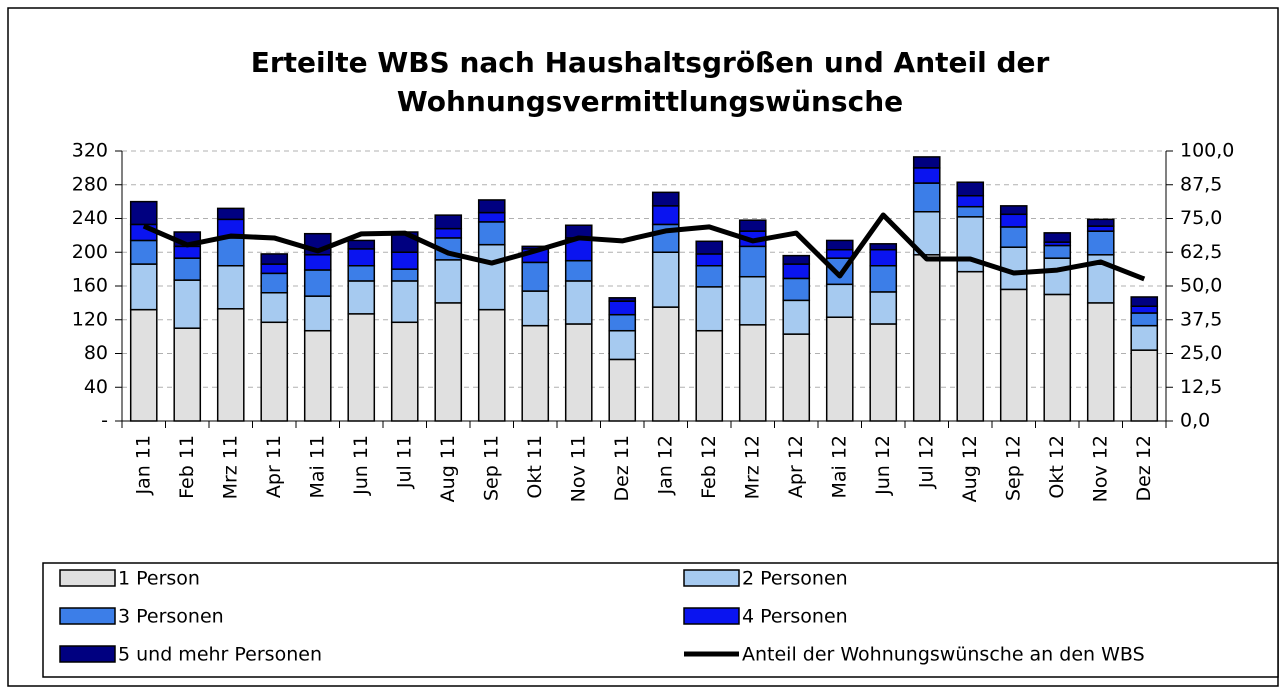 The image size is (1279, 689). I want to click on x-tick-label: Aug 12, so click(970, 468).